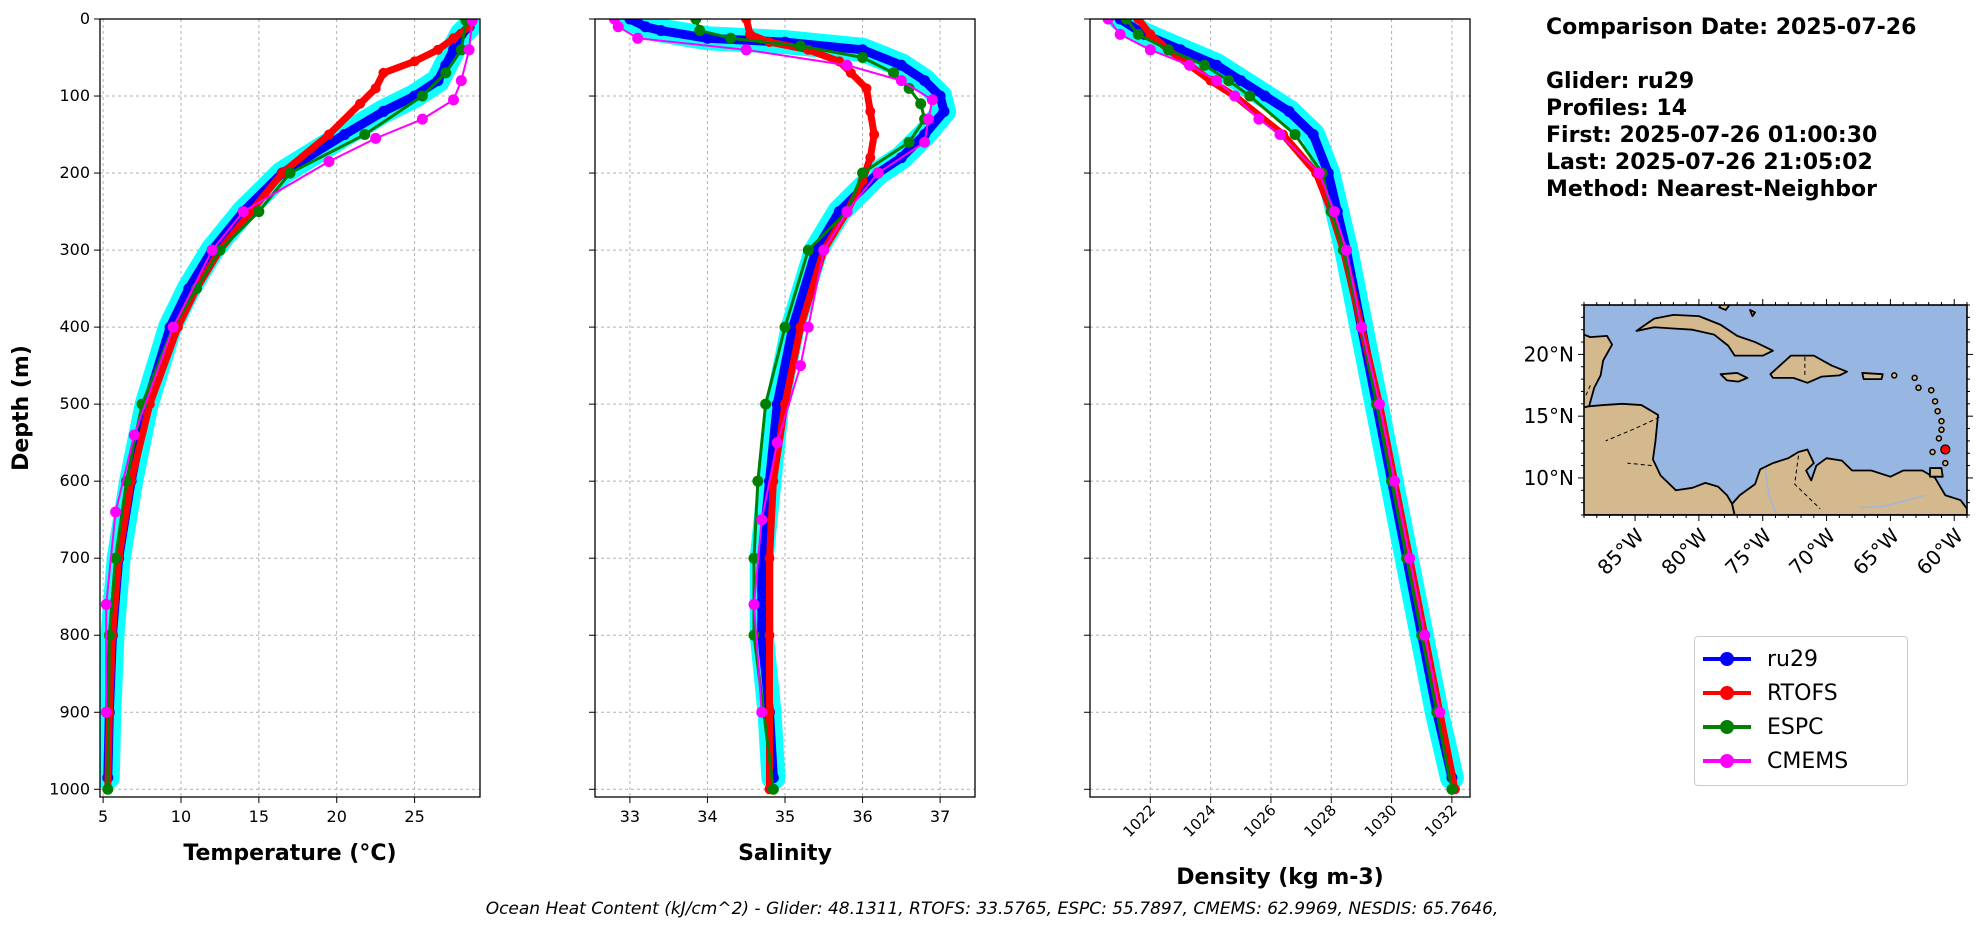 The image size is (1984, 934). I want to click on x-tick-label: 1026, so click(1260, 821).